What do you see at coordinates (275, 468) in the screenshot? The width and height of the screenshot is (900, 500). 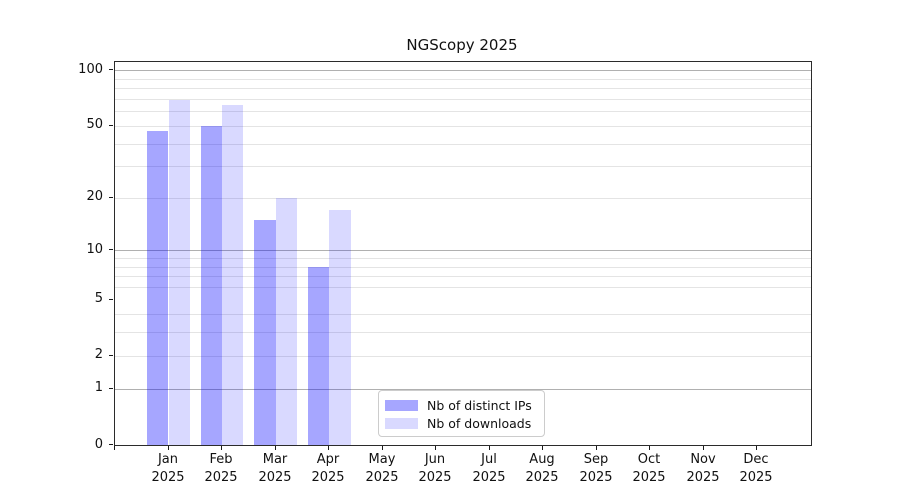 I see `x-tick-label-mar: Mar 2025` at bounding box center [275, 468].